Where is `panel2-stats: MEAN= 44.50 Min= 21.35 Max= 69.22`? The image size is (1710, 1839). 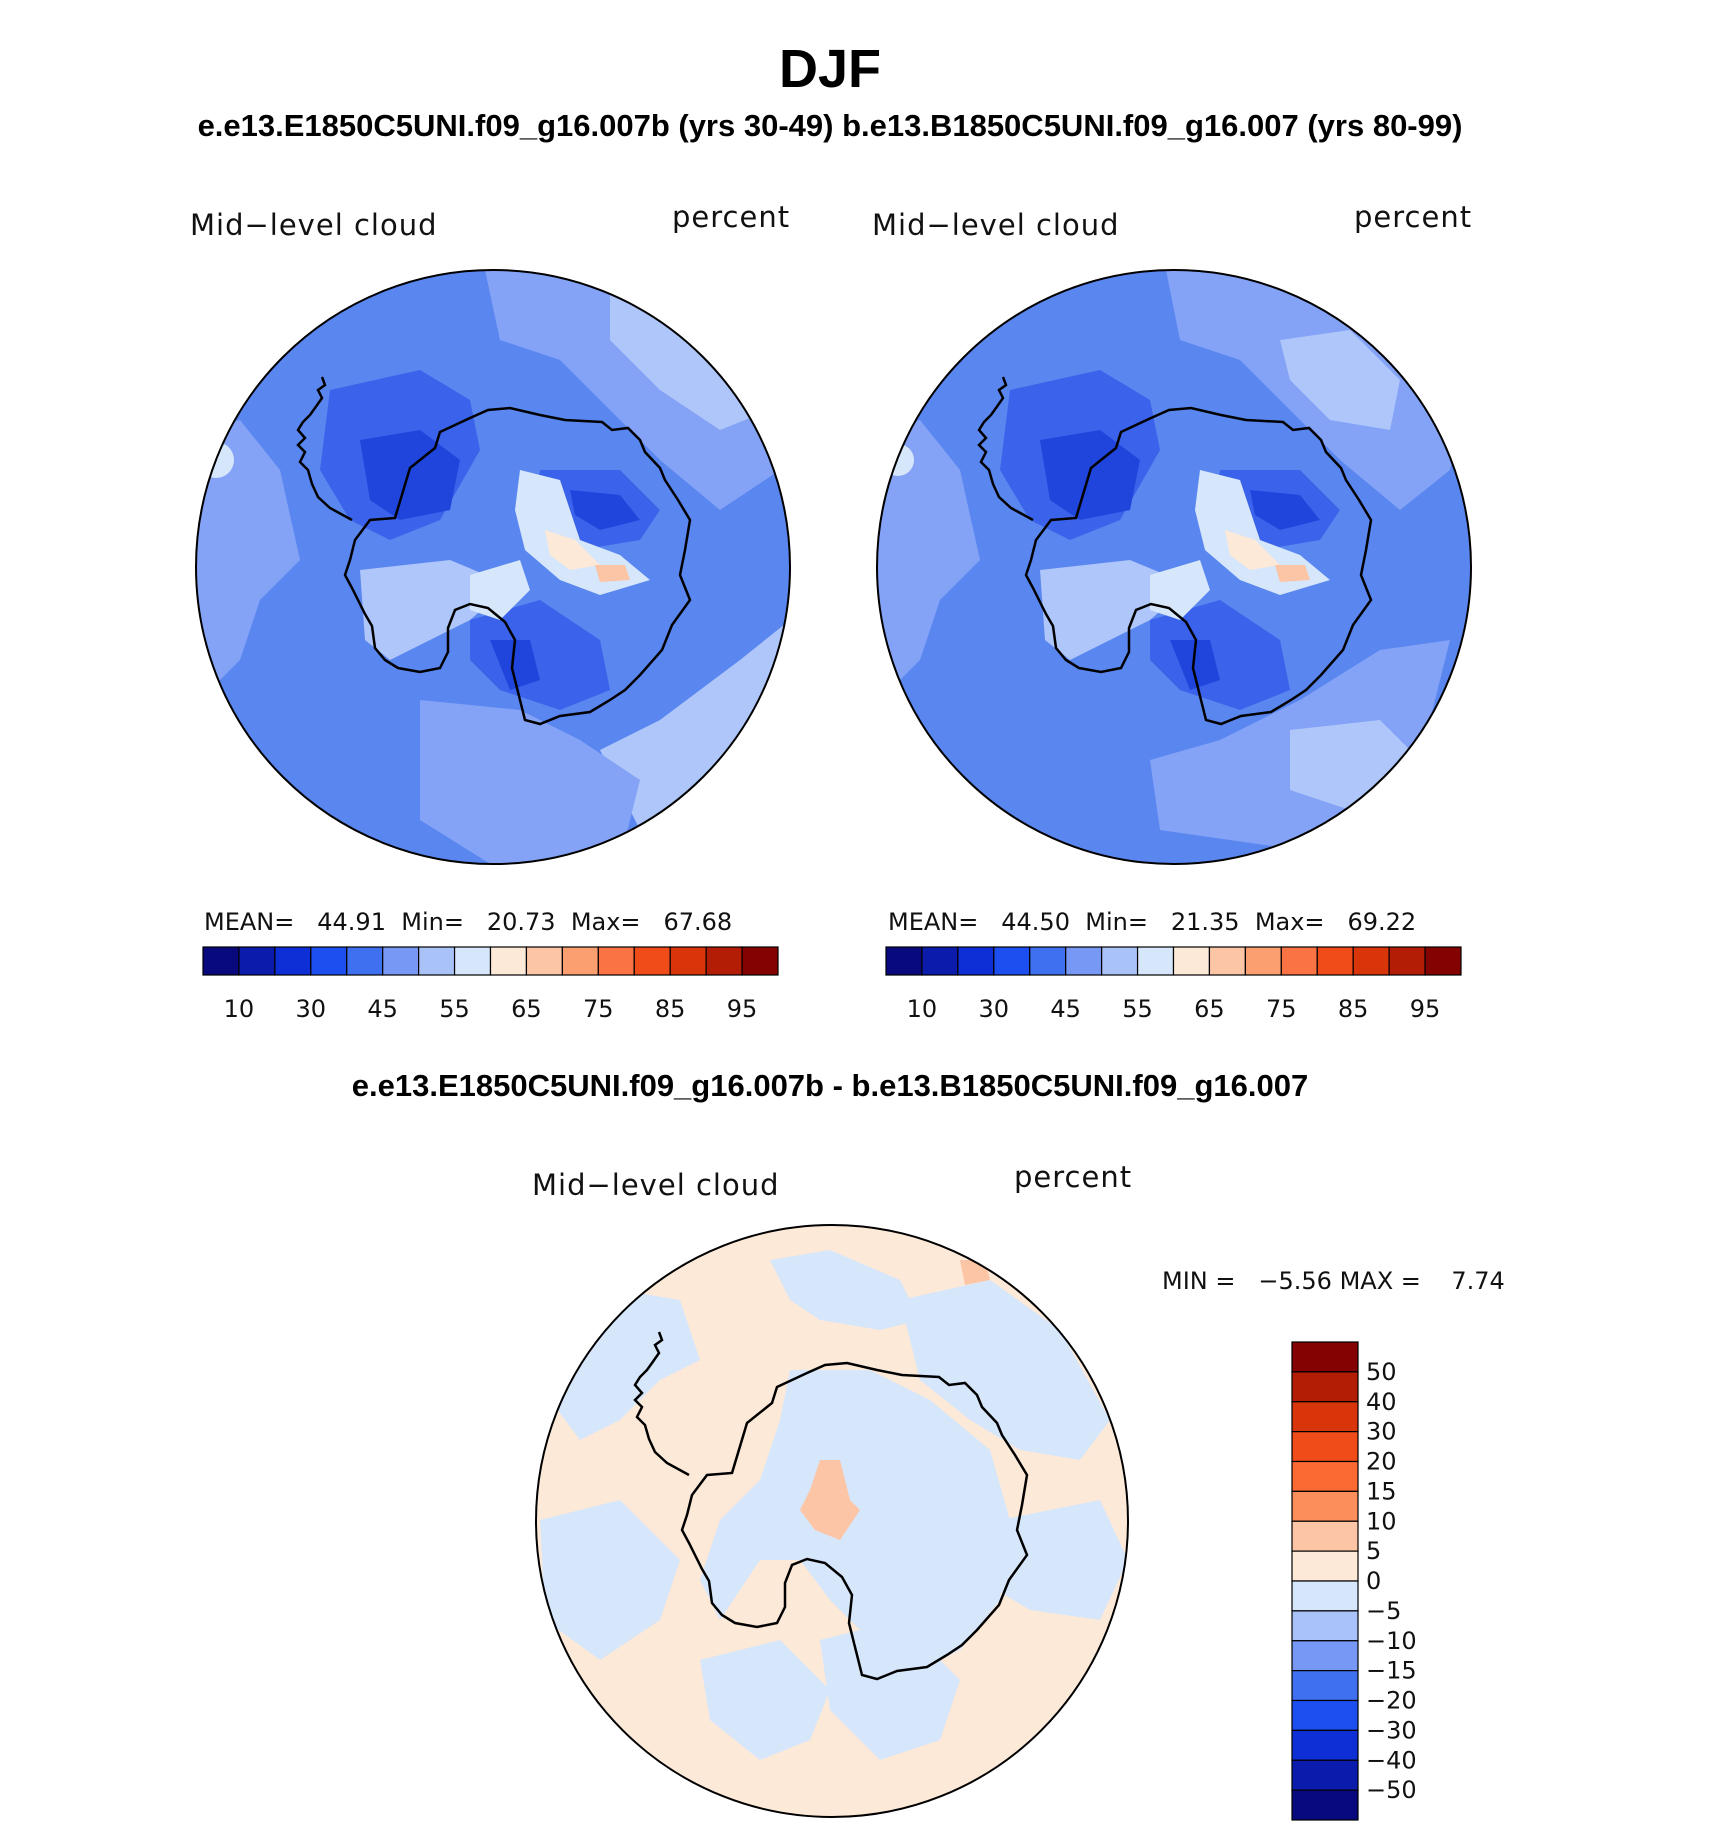
panel2-stats: MEAN= 44.50 Min= 21.35 Max= 69.22 is located at coordinates (1152, 922).